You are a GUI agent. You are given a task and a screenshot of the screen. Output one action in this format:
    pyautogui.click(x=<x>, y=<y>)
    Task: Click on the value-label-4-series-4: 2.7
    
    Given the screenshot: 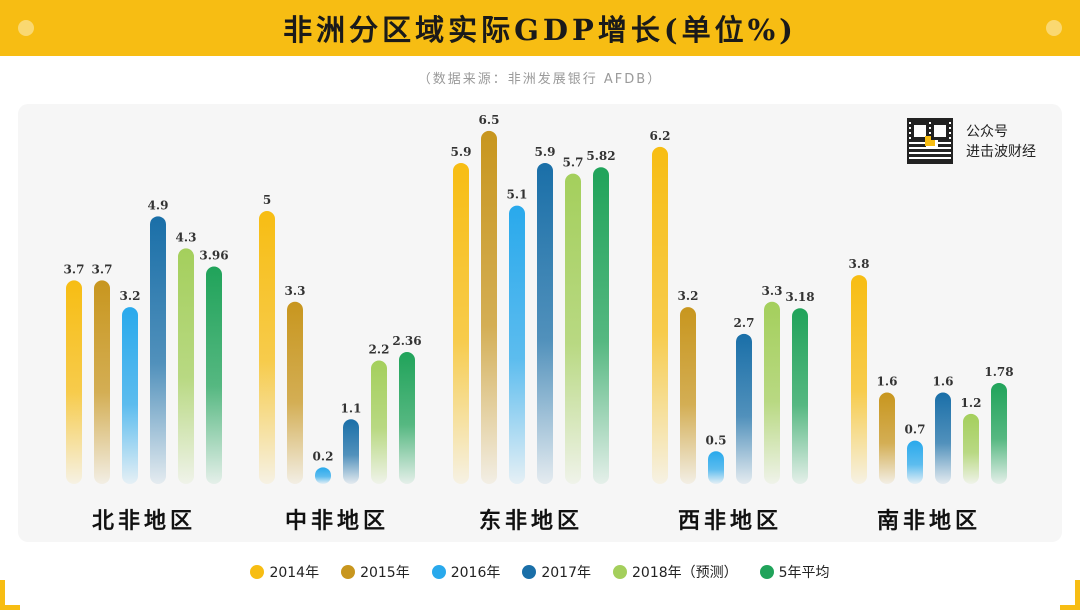 What is the action you would take?
    pyautogui.click(x=744, y=323)
    